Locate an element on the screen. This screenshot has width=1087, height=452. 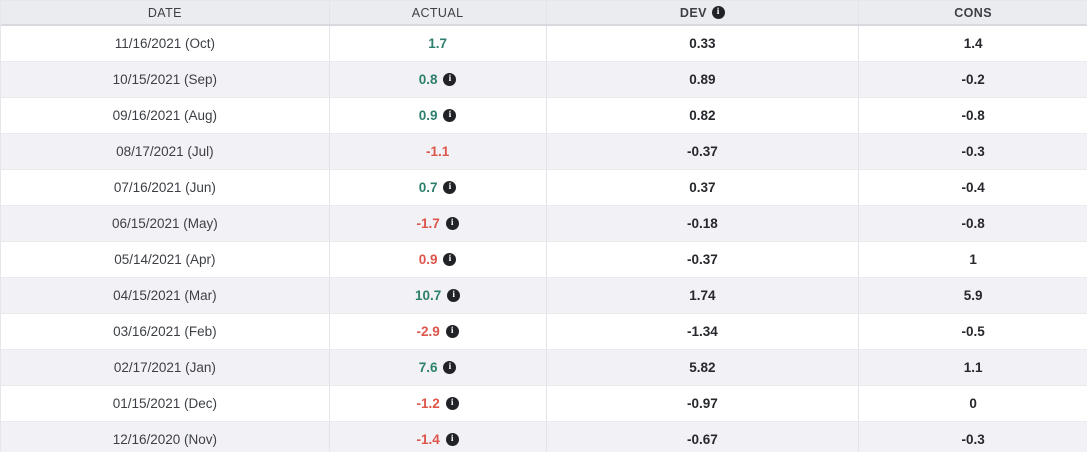
actual-cell: -1.1 i is located at coordinates (437, 151).